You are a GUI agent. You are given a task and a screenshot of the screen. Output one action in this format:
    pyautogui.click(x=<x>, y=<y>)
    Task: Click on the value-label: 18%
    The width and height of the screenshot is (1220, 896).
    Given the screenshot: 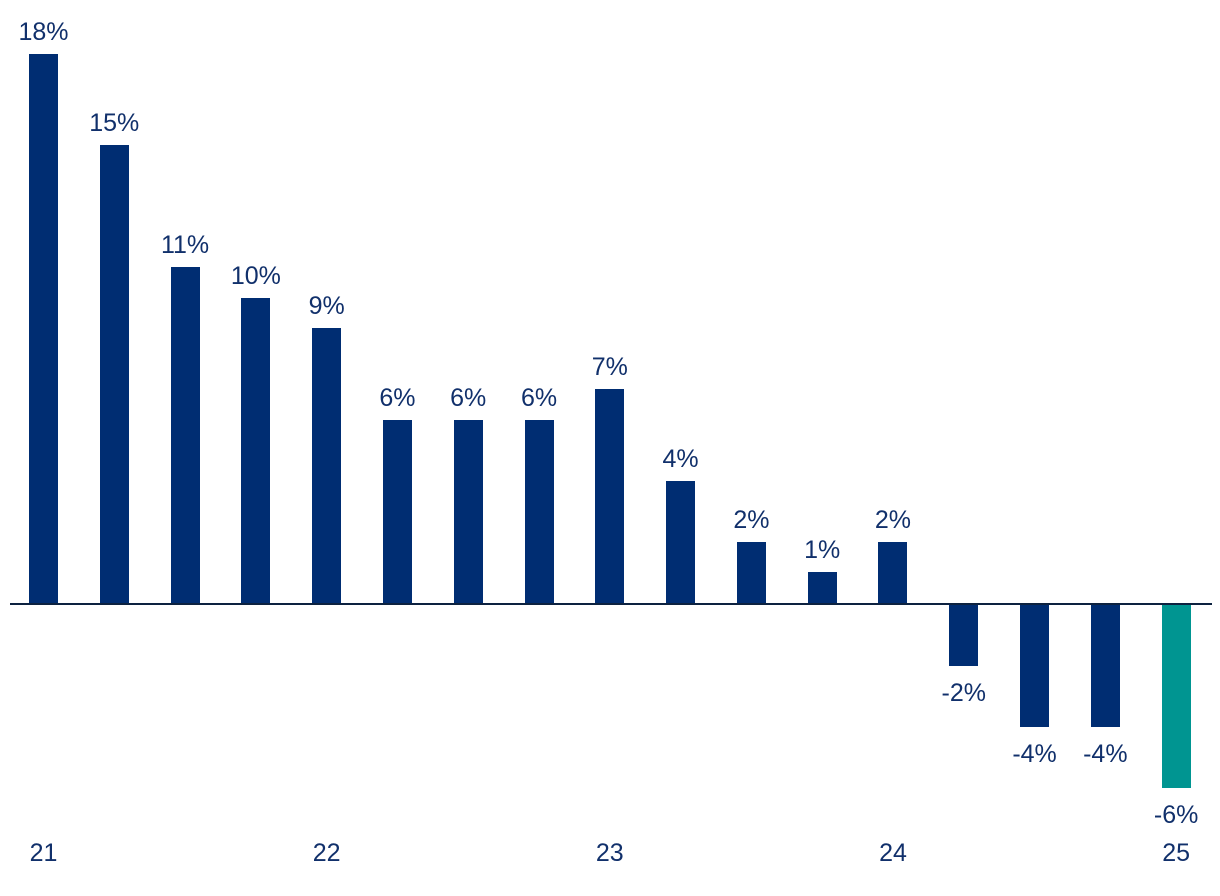 What is the action you would take?
    pyautogui.click(x=43, y=32)
    